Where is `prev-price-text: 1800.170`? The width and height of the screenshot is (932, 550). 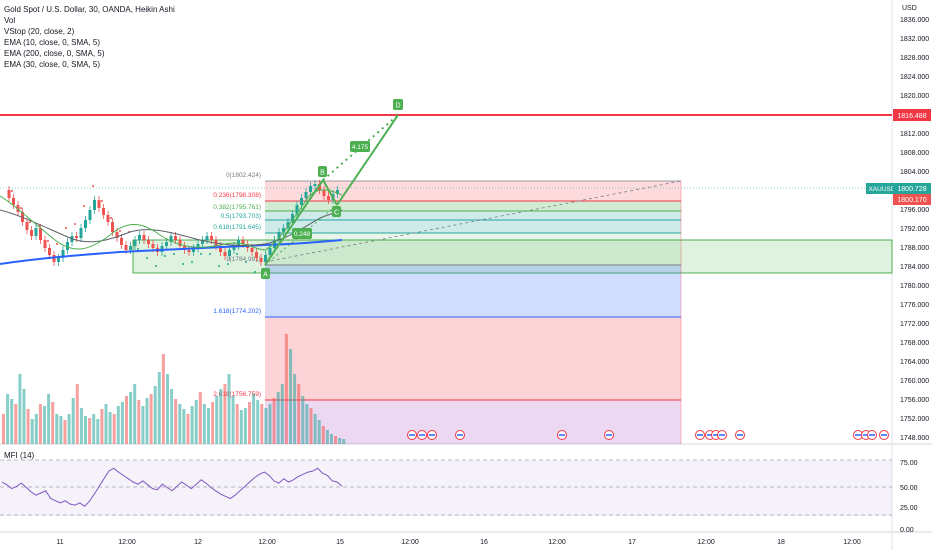
prev-price-text: 1800.170 is located at coordinates (911, 200).